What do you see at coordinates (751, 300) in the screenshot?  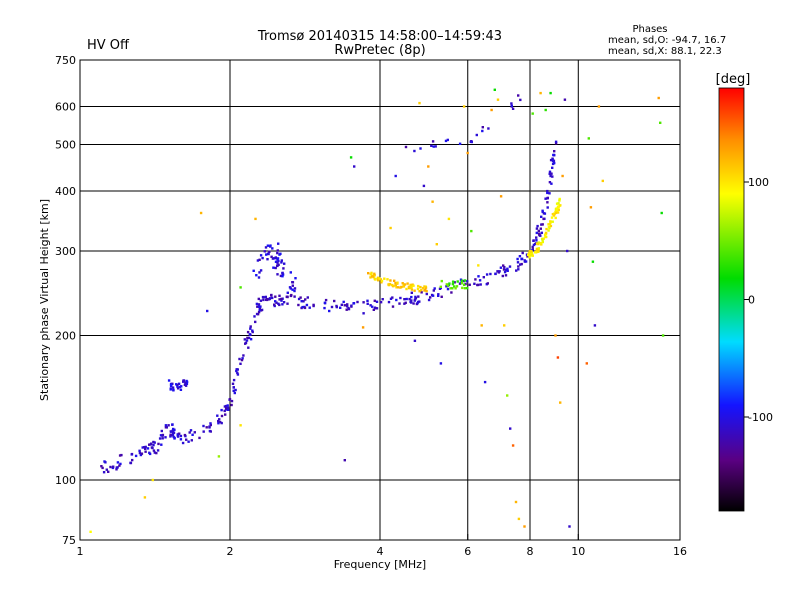 I see `colorbar-tick-label: 0` at bounding box center [751, 300].